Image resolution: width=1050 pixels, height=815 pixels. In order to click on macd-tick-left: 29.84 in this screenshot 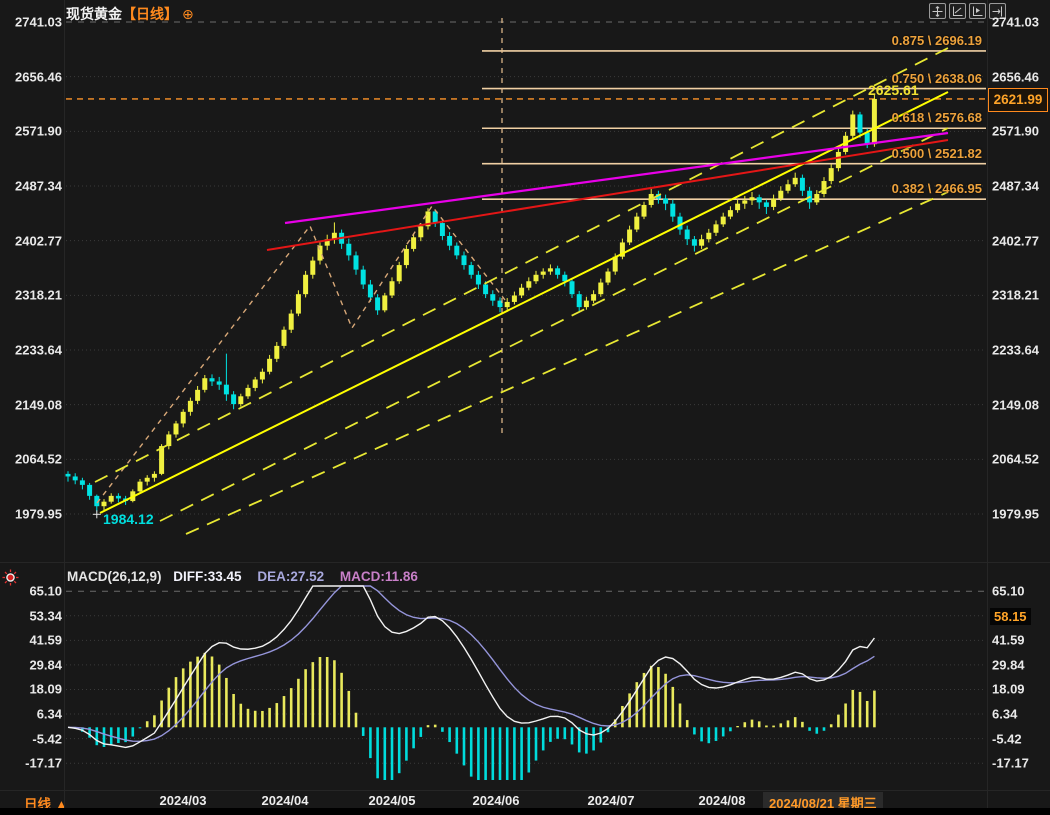, I will do `click(45, 665)`.